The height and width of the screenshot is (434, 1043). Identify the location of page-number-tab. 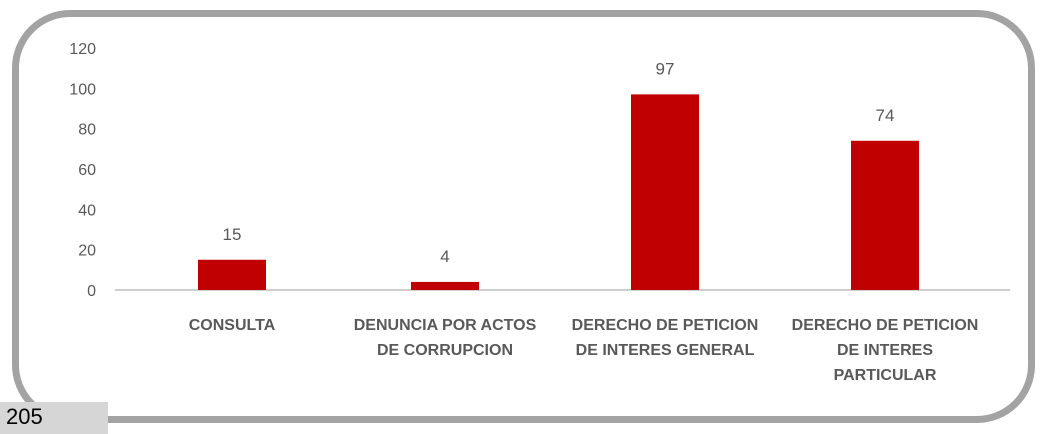
(54, 418).